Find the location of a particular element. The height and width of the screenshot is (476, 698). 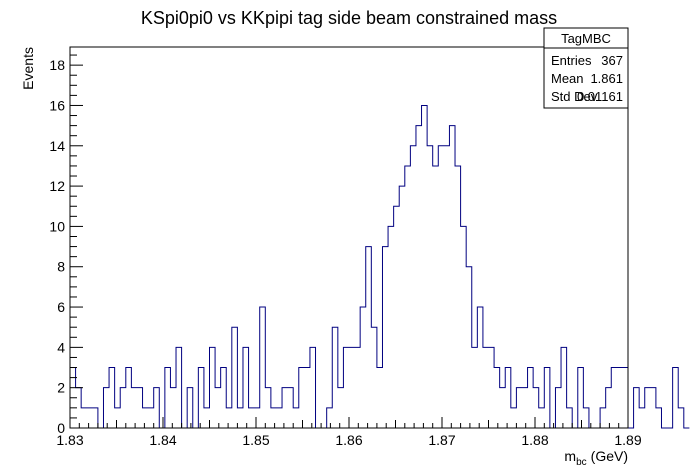

x-axis-label: mbc (GeV) is located at coordinates (596, 458).